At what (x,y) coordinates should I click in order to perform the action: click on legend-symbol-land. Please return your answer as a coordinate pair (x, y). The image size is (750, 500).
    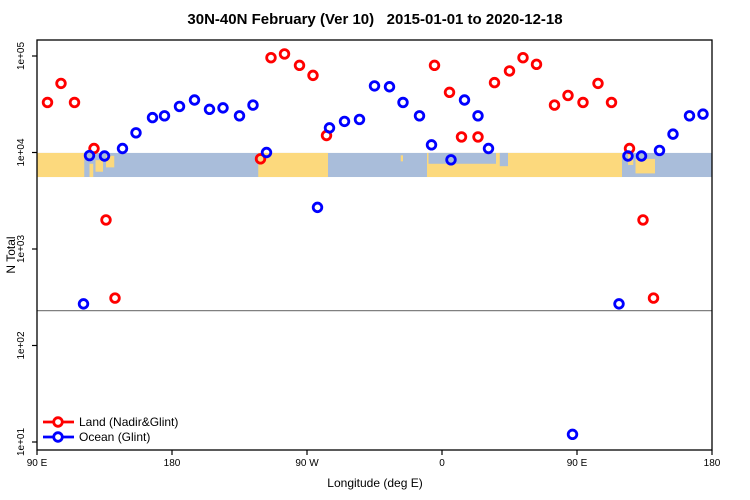
    Looking at the image, I should click on (58, 422).